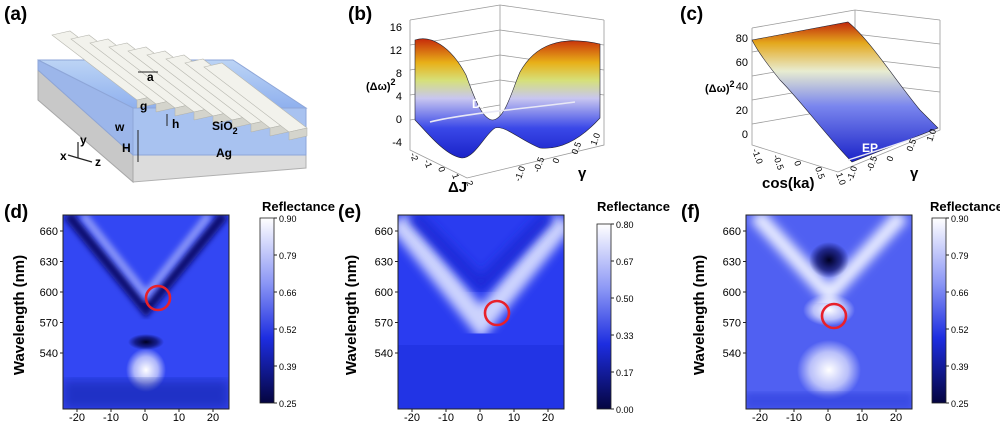 This screenshot has width=1000, height=425. Describe the element at coordinates (742, 111) in the screenshot. I see `z-tick-label: 20` at that location.